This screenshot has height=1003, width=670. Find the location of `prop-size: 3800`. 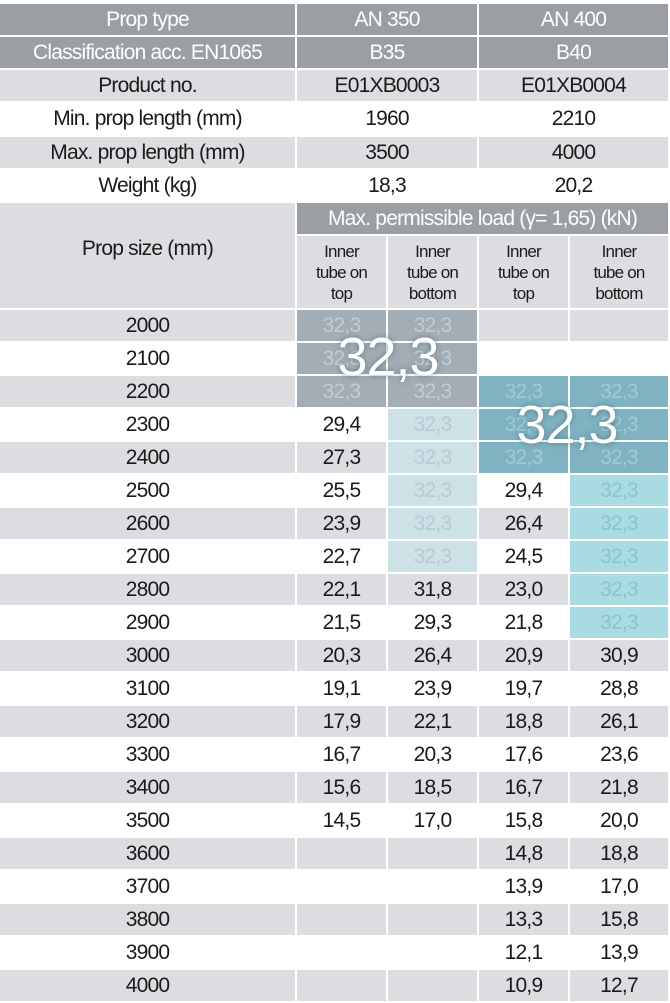

prop-size: 3800 is located at coordinates (148, 920).